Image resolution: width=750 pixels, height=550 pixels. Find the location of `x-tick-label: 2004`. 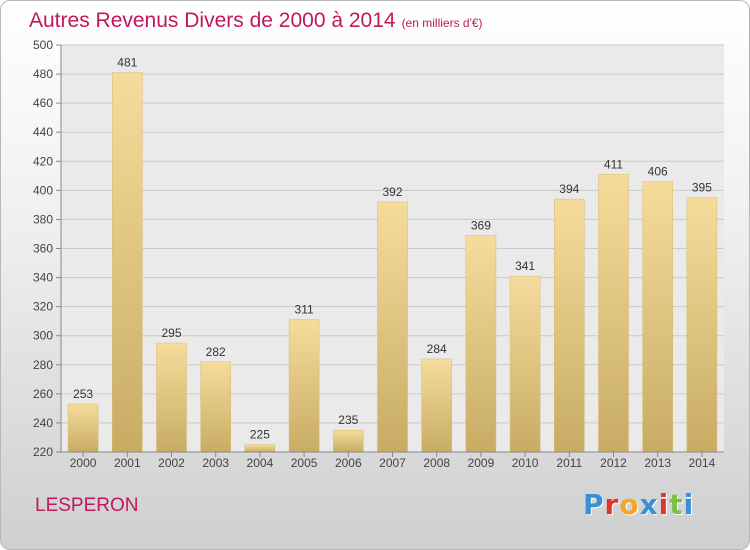

x-tick-label: 2004 is located at coordinates (260, 463).